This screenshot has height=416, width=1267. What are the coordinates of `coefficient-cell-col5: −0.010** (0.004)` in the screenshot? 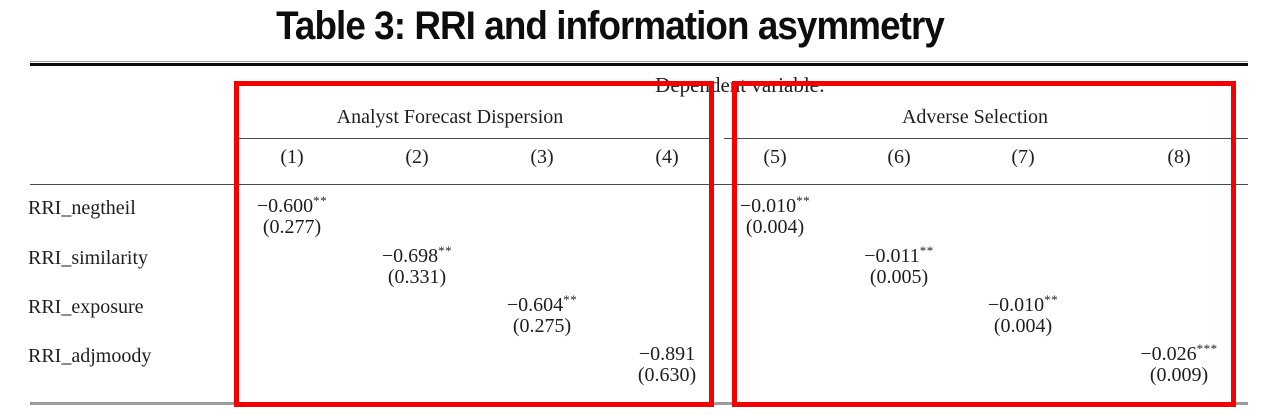 It's located at (775, 215).